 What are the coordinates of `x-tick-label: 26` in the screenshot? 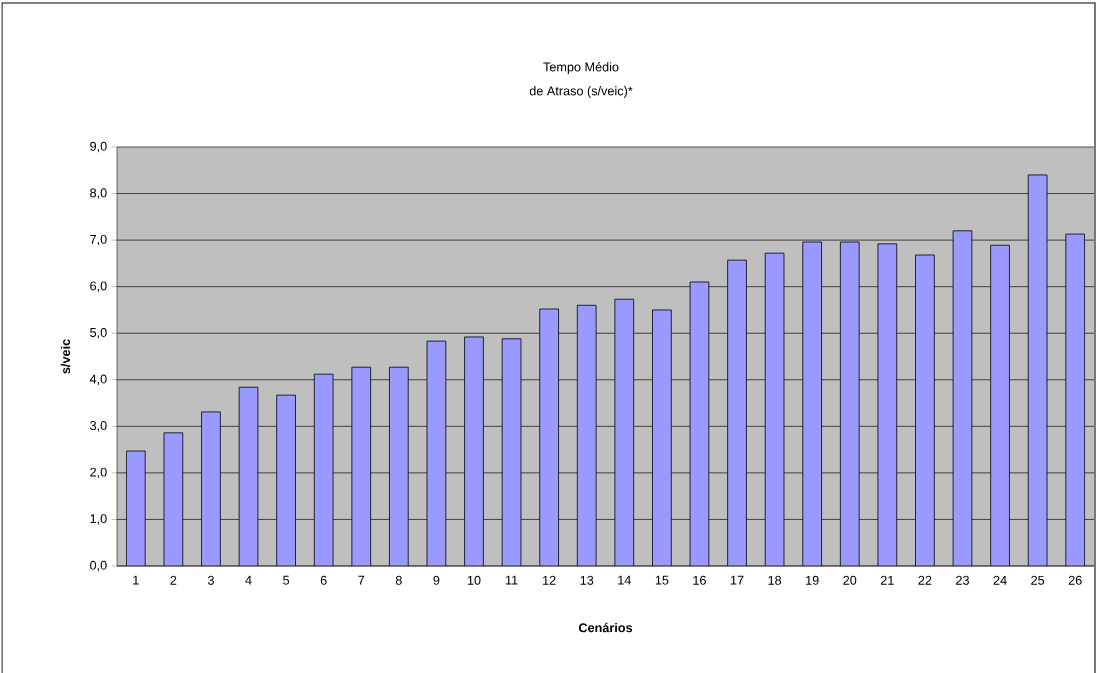 It's located at (1075, 580).